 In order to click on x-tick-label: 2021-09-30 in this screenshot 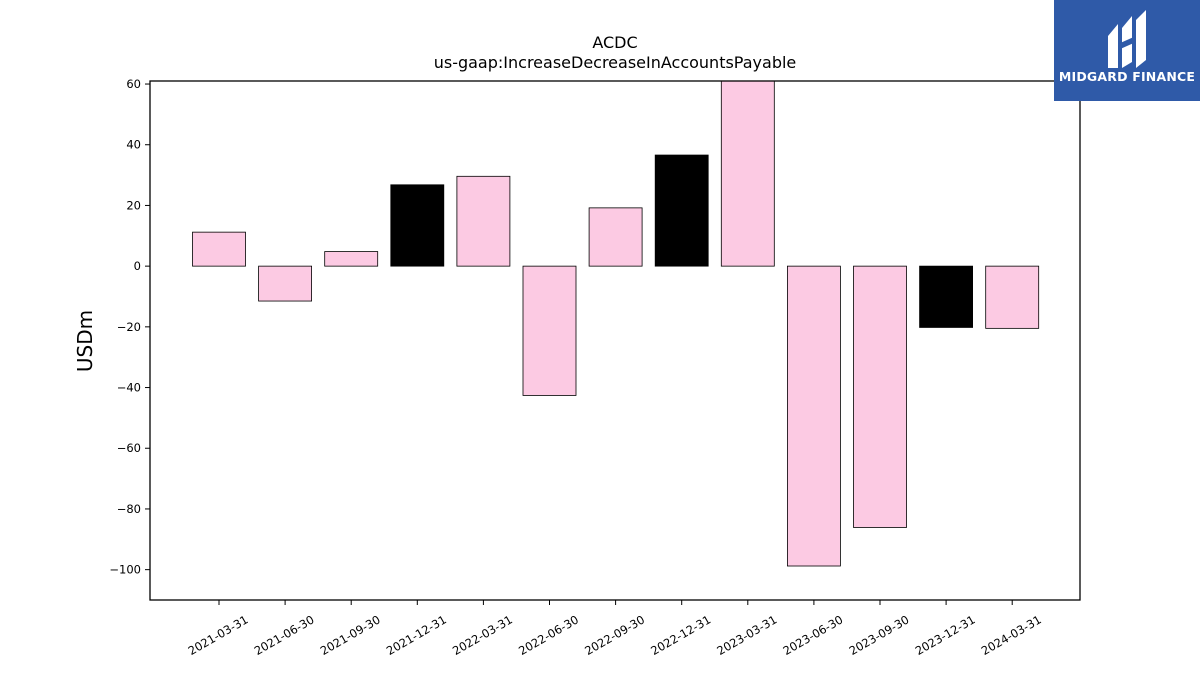, I will do `click(350, 635)`.